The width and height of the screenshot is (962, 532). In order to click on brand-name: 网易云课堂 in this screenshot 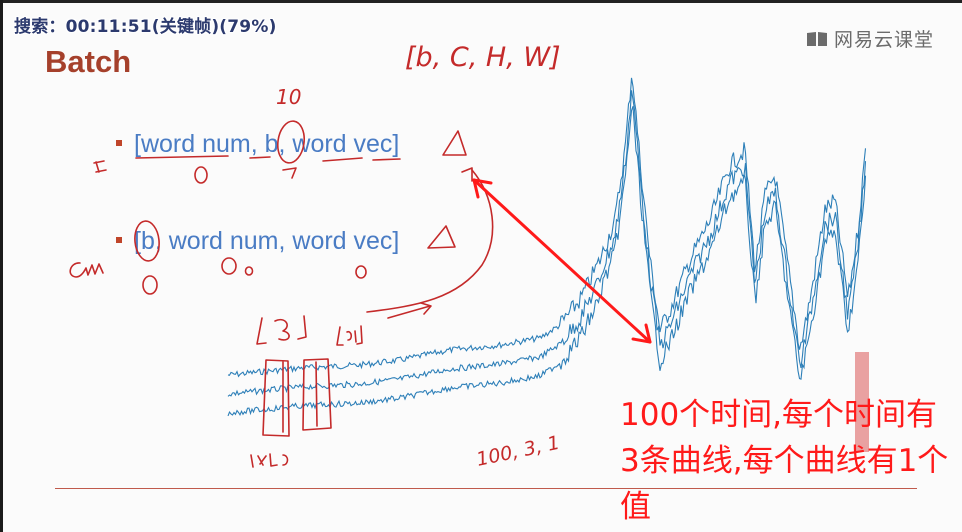, I will do `click(884, 40)`.